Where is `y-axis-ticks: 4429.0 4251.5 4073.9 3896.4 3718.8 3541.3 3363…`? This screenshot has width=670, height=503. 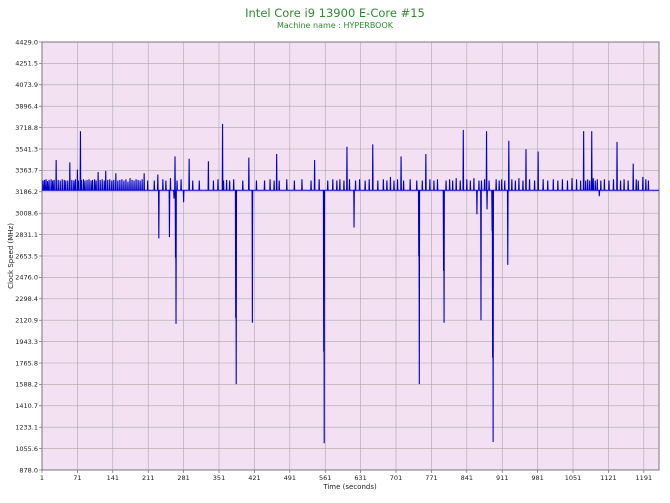
y-axis-ticks: 4429.0 4251.5 4073.9 3896.4 3718.8 3541.3 3363… is located at coordinates (28, 256).